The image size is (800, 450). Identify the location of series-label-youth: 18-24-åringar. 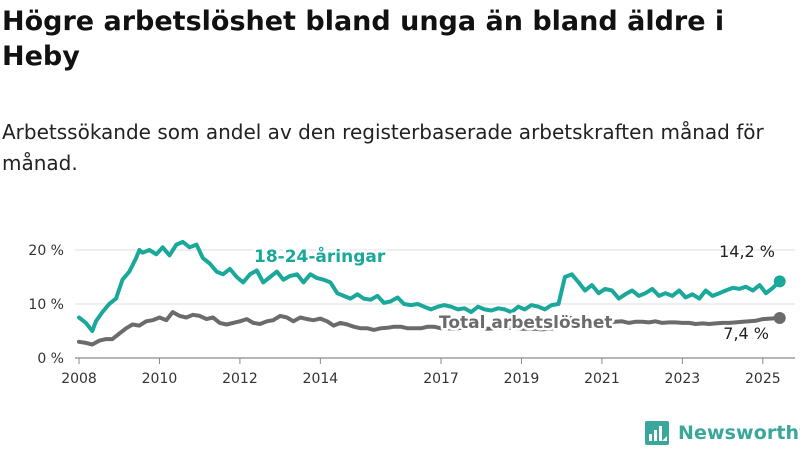
(320, 256).